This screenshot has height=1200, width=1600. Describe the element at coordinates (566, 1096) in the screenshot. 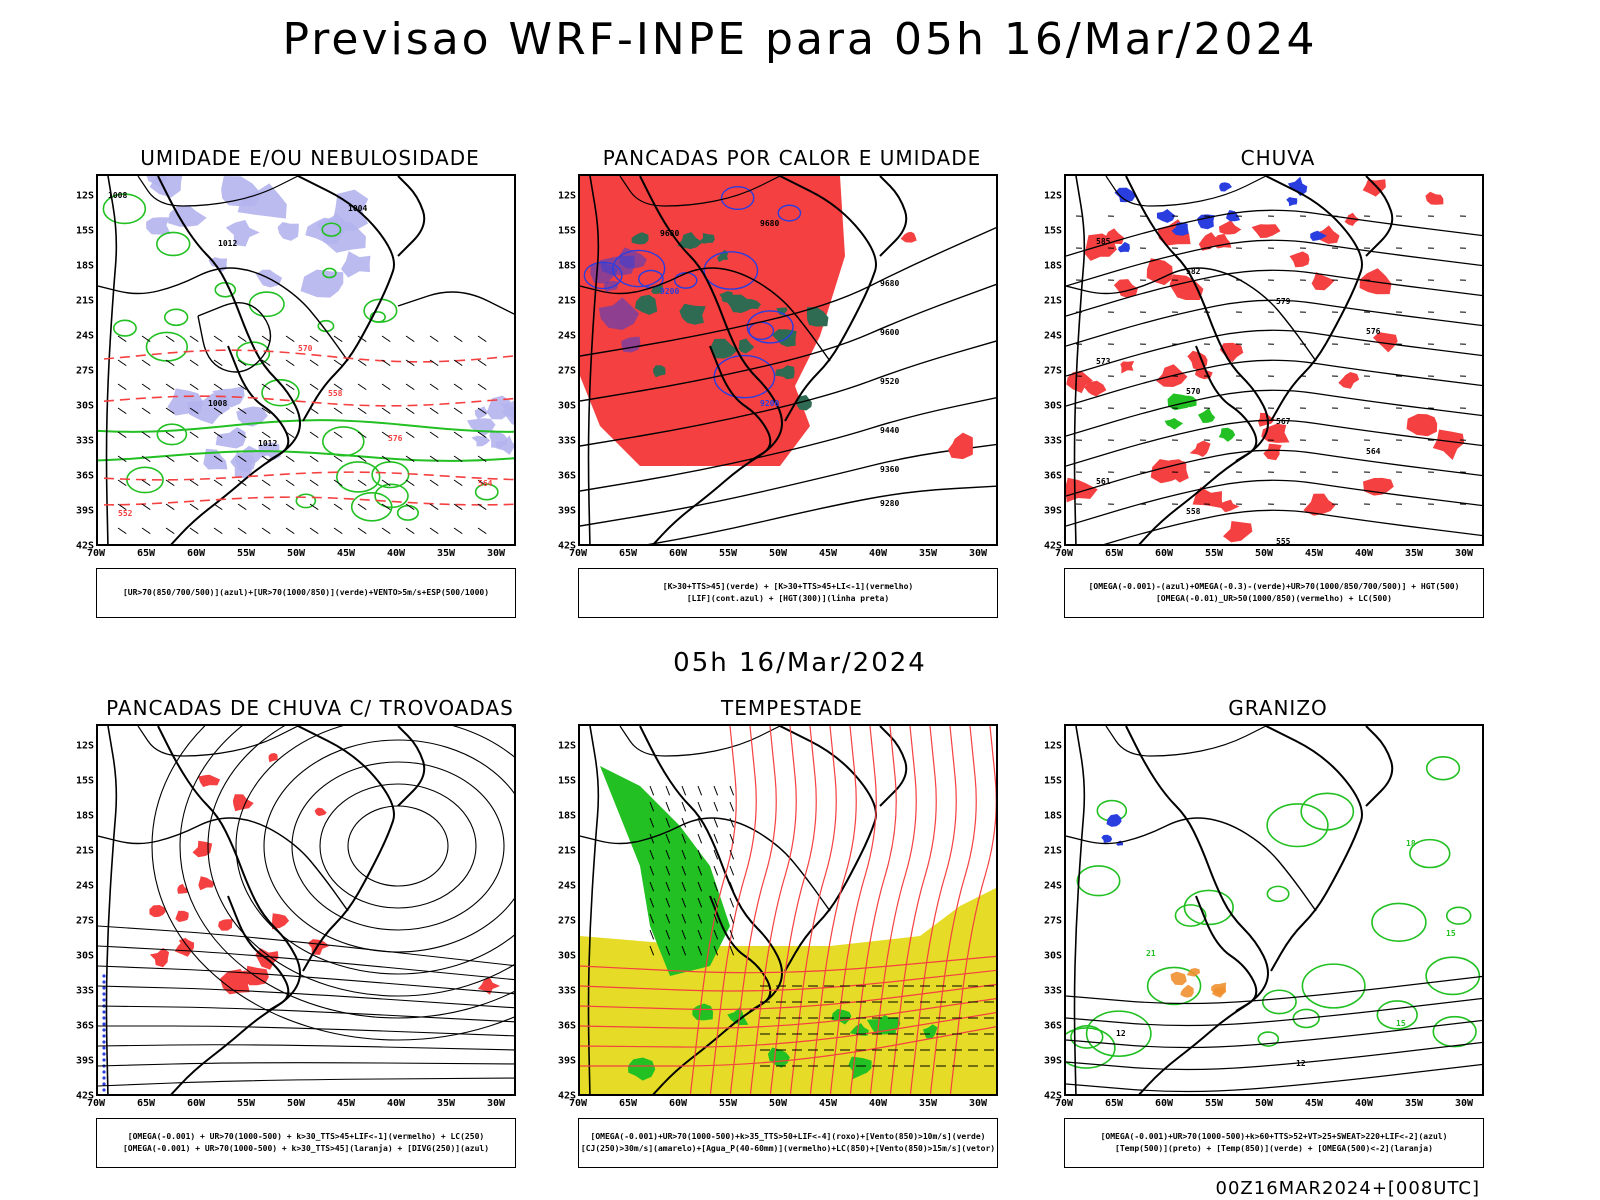

I see `latitude-tick-label: 42S` at that location.